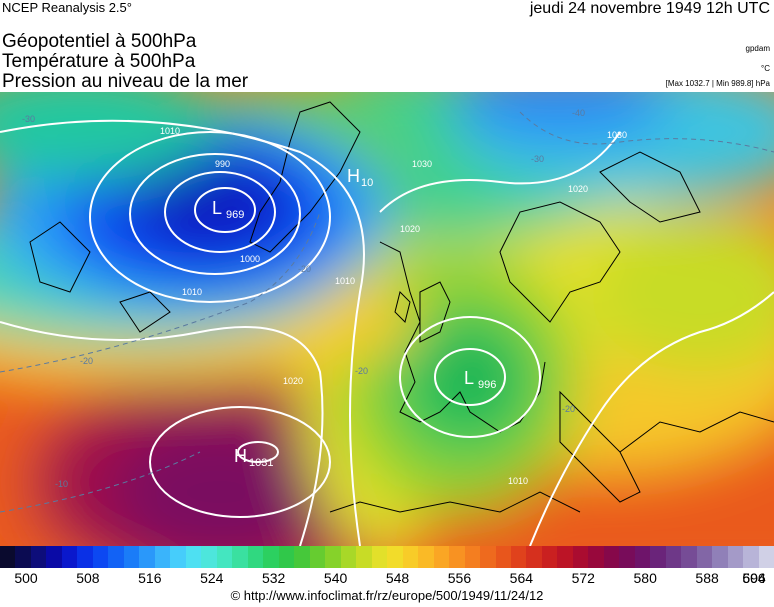 The width and height of the screenshot is (774, 607). Describe the element at coordinates (273, 578) in the screenshot. I see `legend-tick-label: 532` at that location.